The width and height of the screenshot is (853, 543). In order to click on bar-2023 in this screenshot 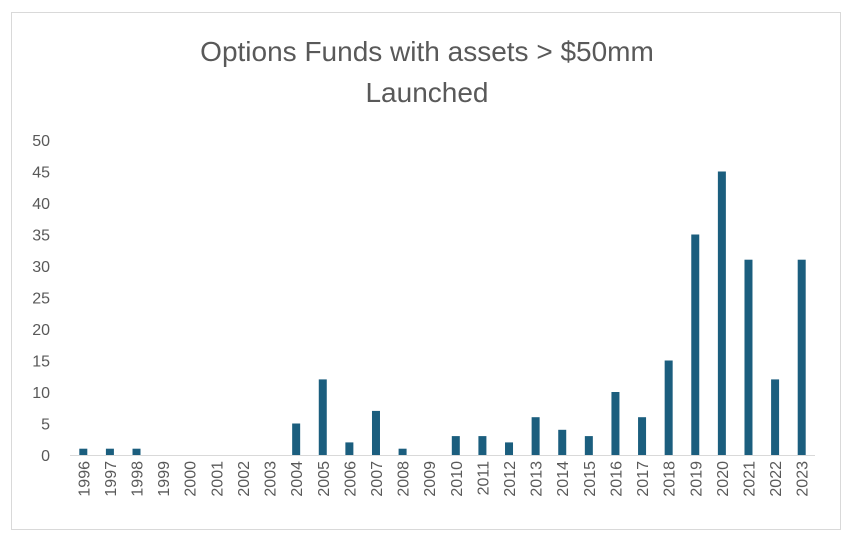, I will do `click(801, 357)`.